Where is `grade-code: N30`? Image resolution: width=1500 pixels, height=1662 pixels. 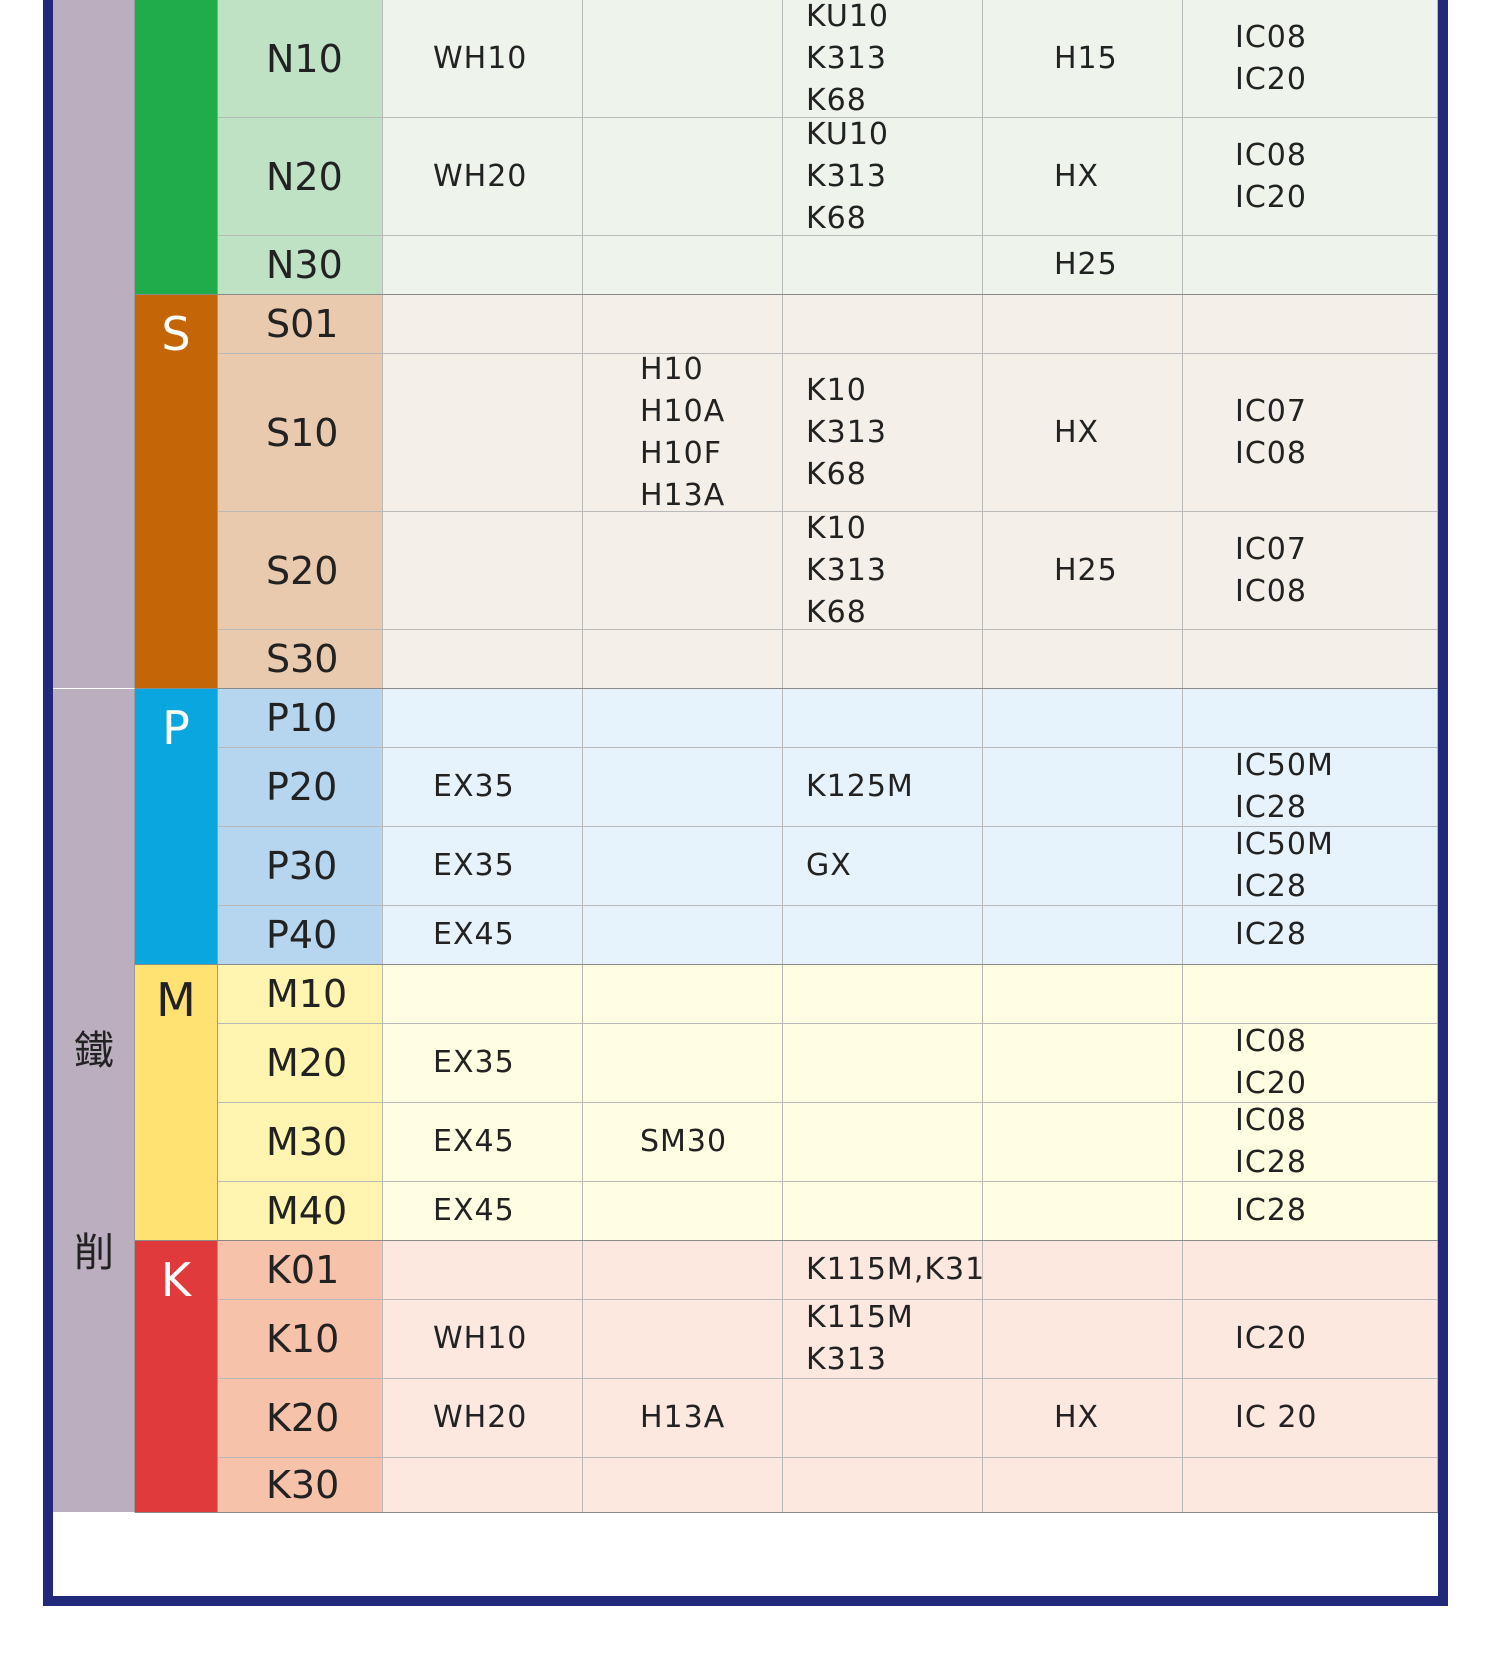 grade-code: N30 is located at coordinates (304, 265).